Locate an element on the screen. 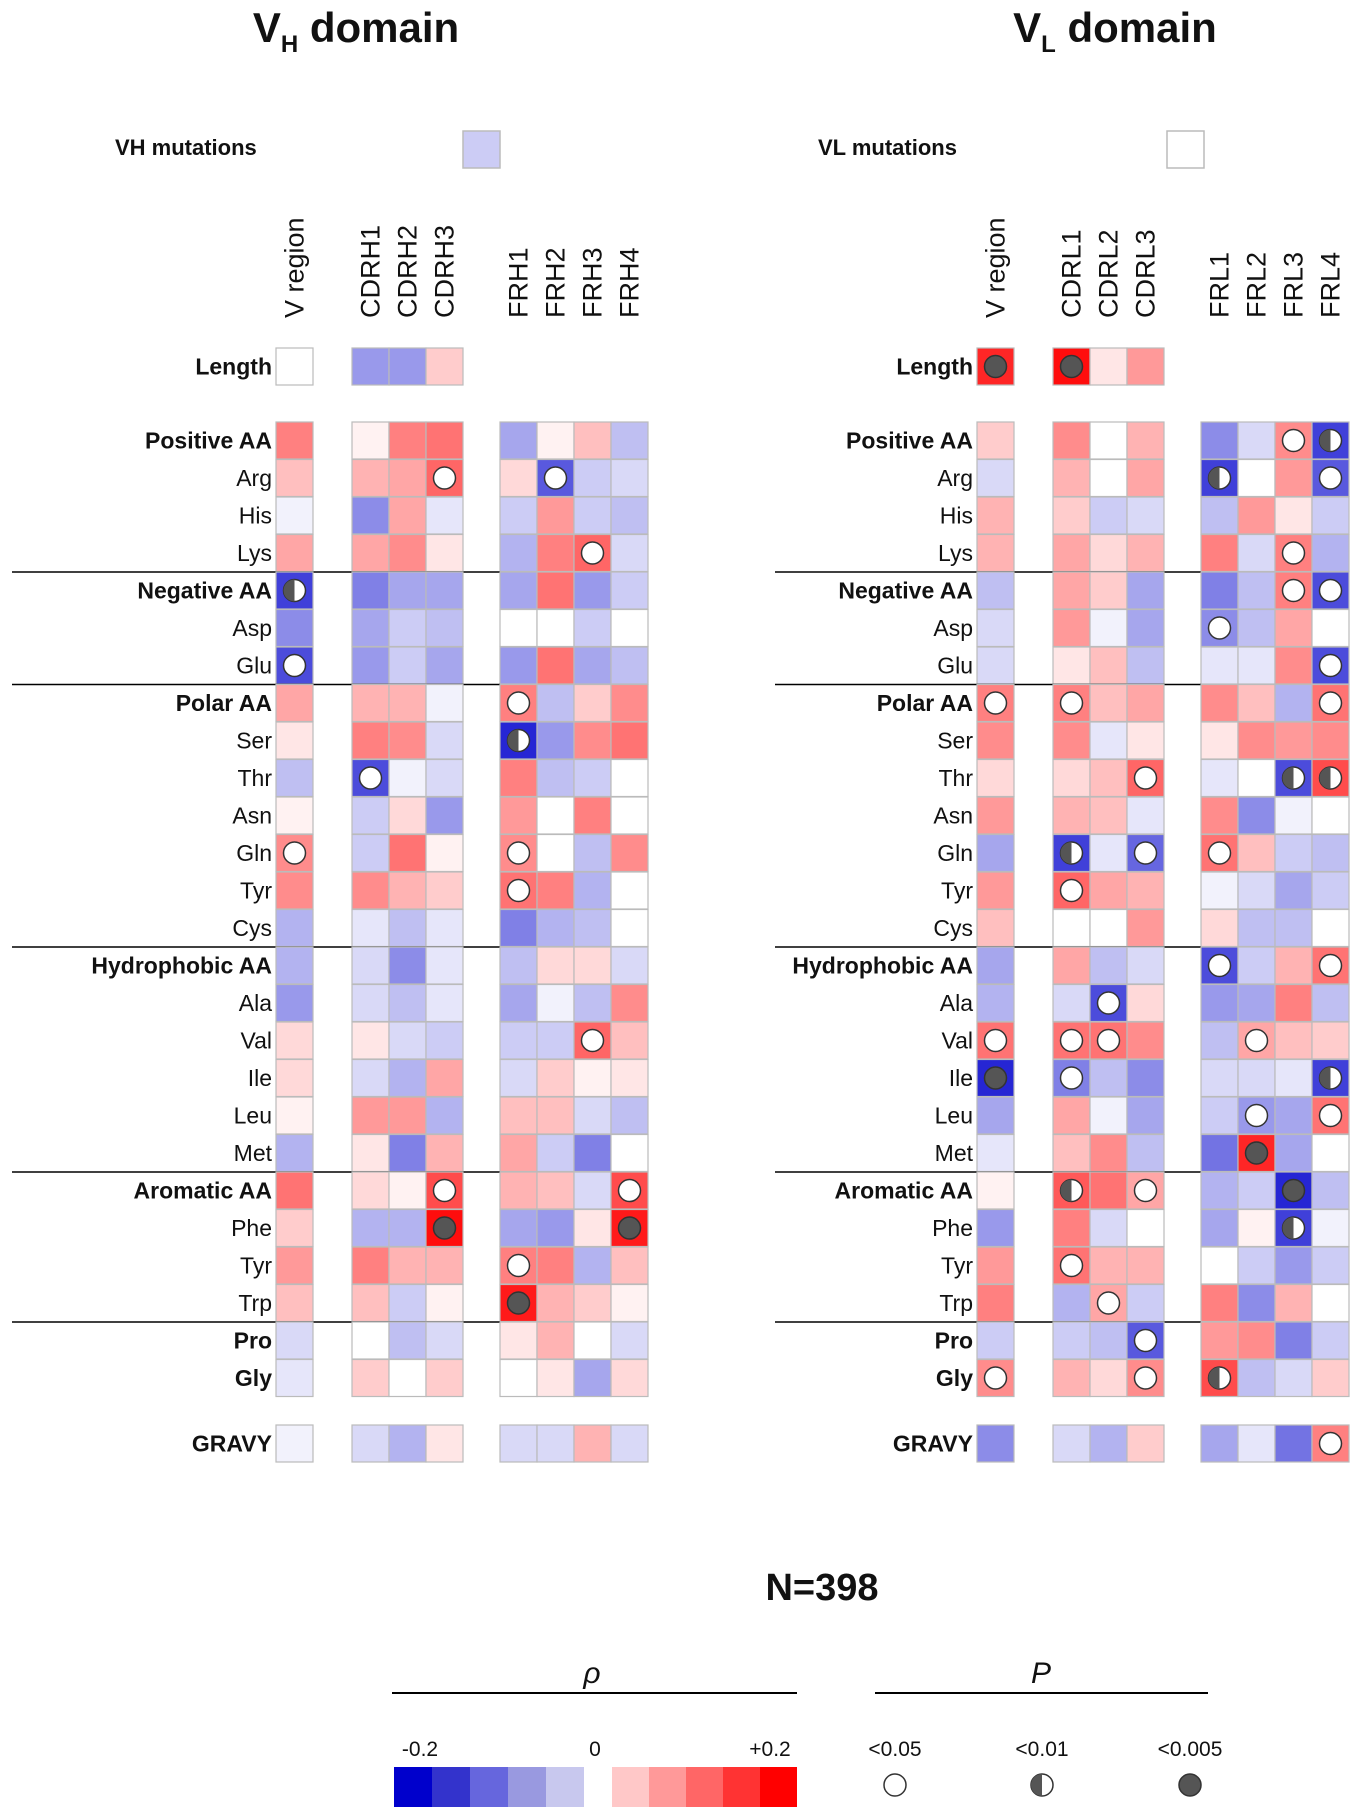 The image size is (1370, 1817). vh-row-label: Arg is located at coordinates (254, 478).